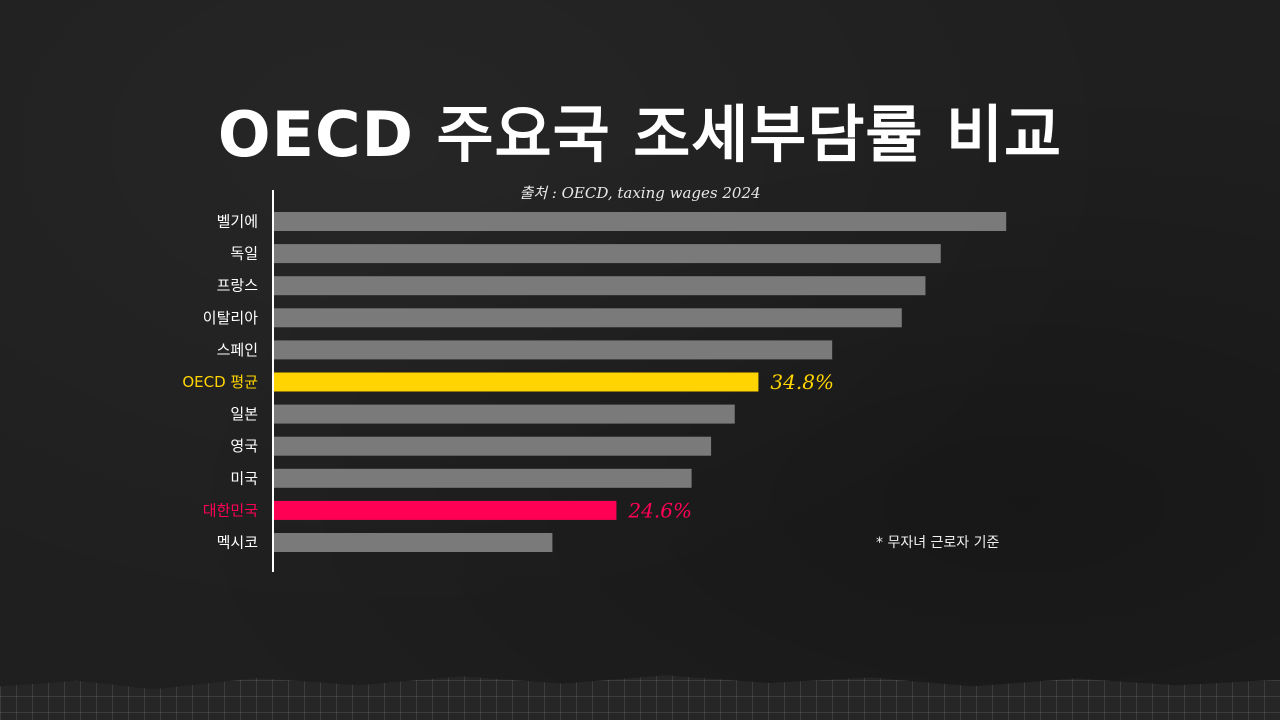  What do you see at coordinates (244, 446) in the screenshot?
I see `category-label-7: 영국` at bounding box center [244, 446].